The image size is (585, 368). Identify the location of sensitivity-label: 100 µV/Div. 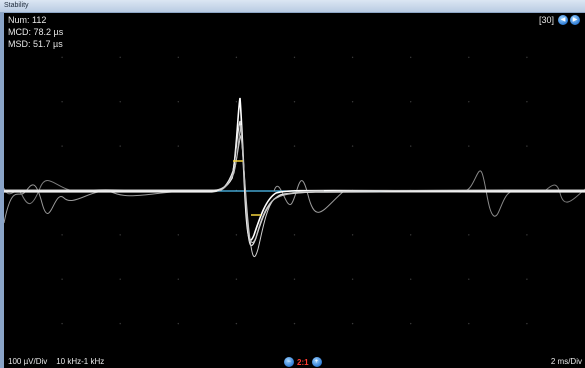
(28, 361).